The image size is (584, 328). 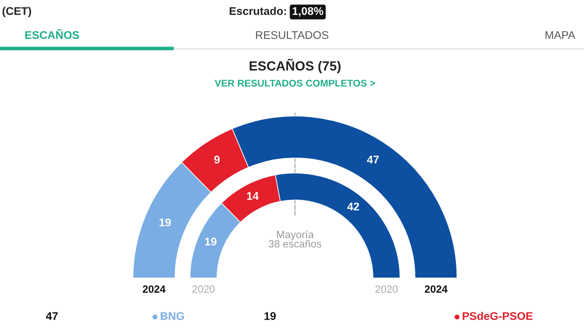 I want to click on slice-label: 2020, so click(x=203, y=289).